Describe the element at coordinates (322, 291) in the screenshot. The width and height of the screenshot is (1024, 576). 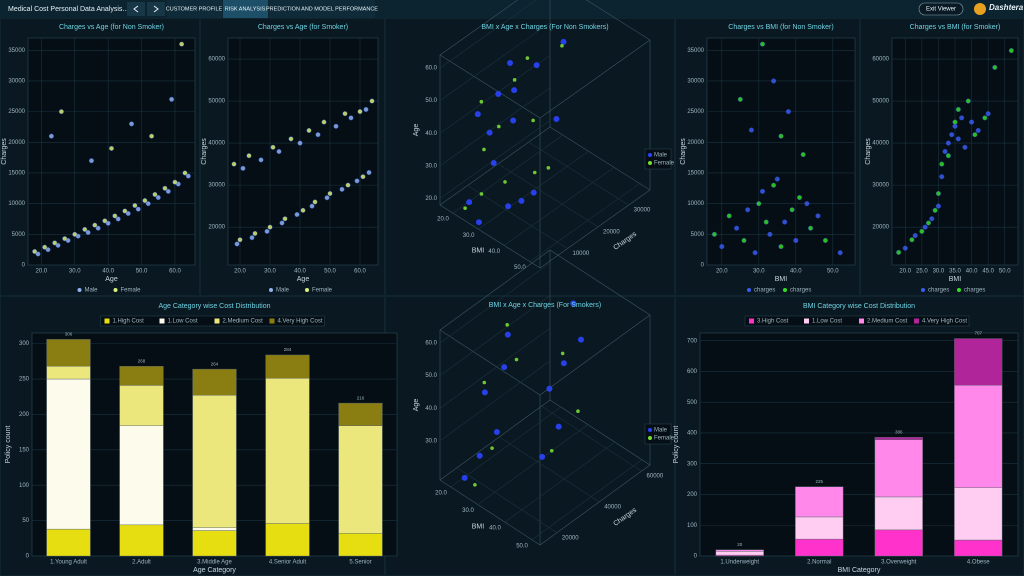
I see `legend-label: Female` at that location.